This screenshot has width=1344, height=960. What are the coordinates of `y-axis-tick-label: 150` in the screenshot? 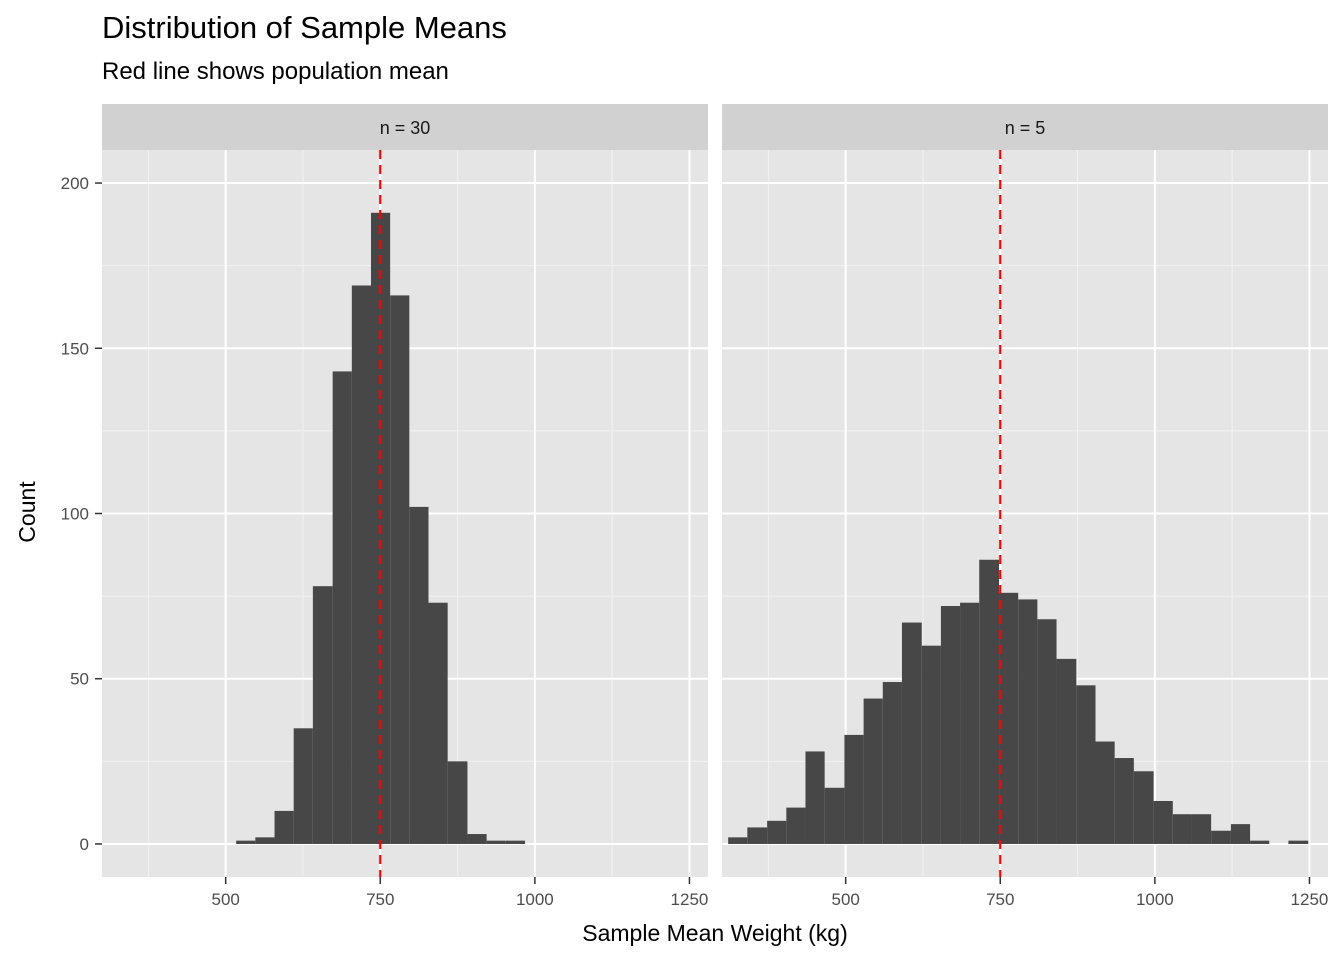 It's located at (75, 348).